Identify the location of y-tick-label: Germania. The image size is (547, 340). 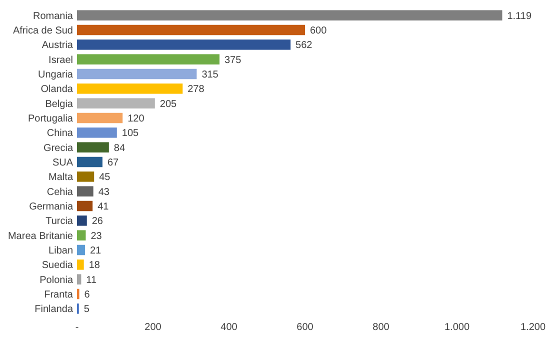
(51, 207).